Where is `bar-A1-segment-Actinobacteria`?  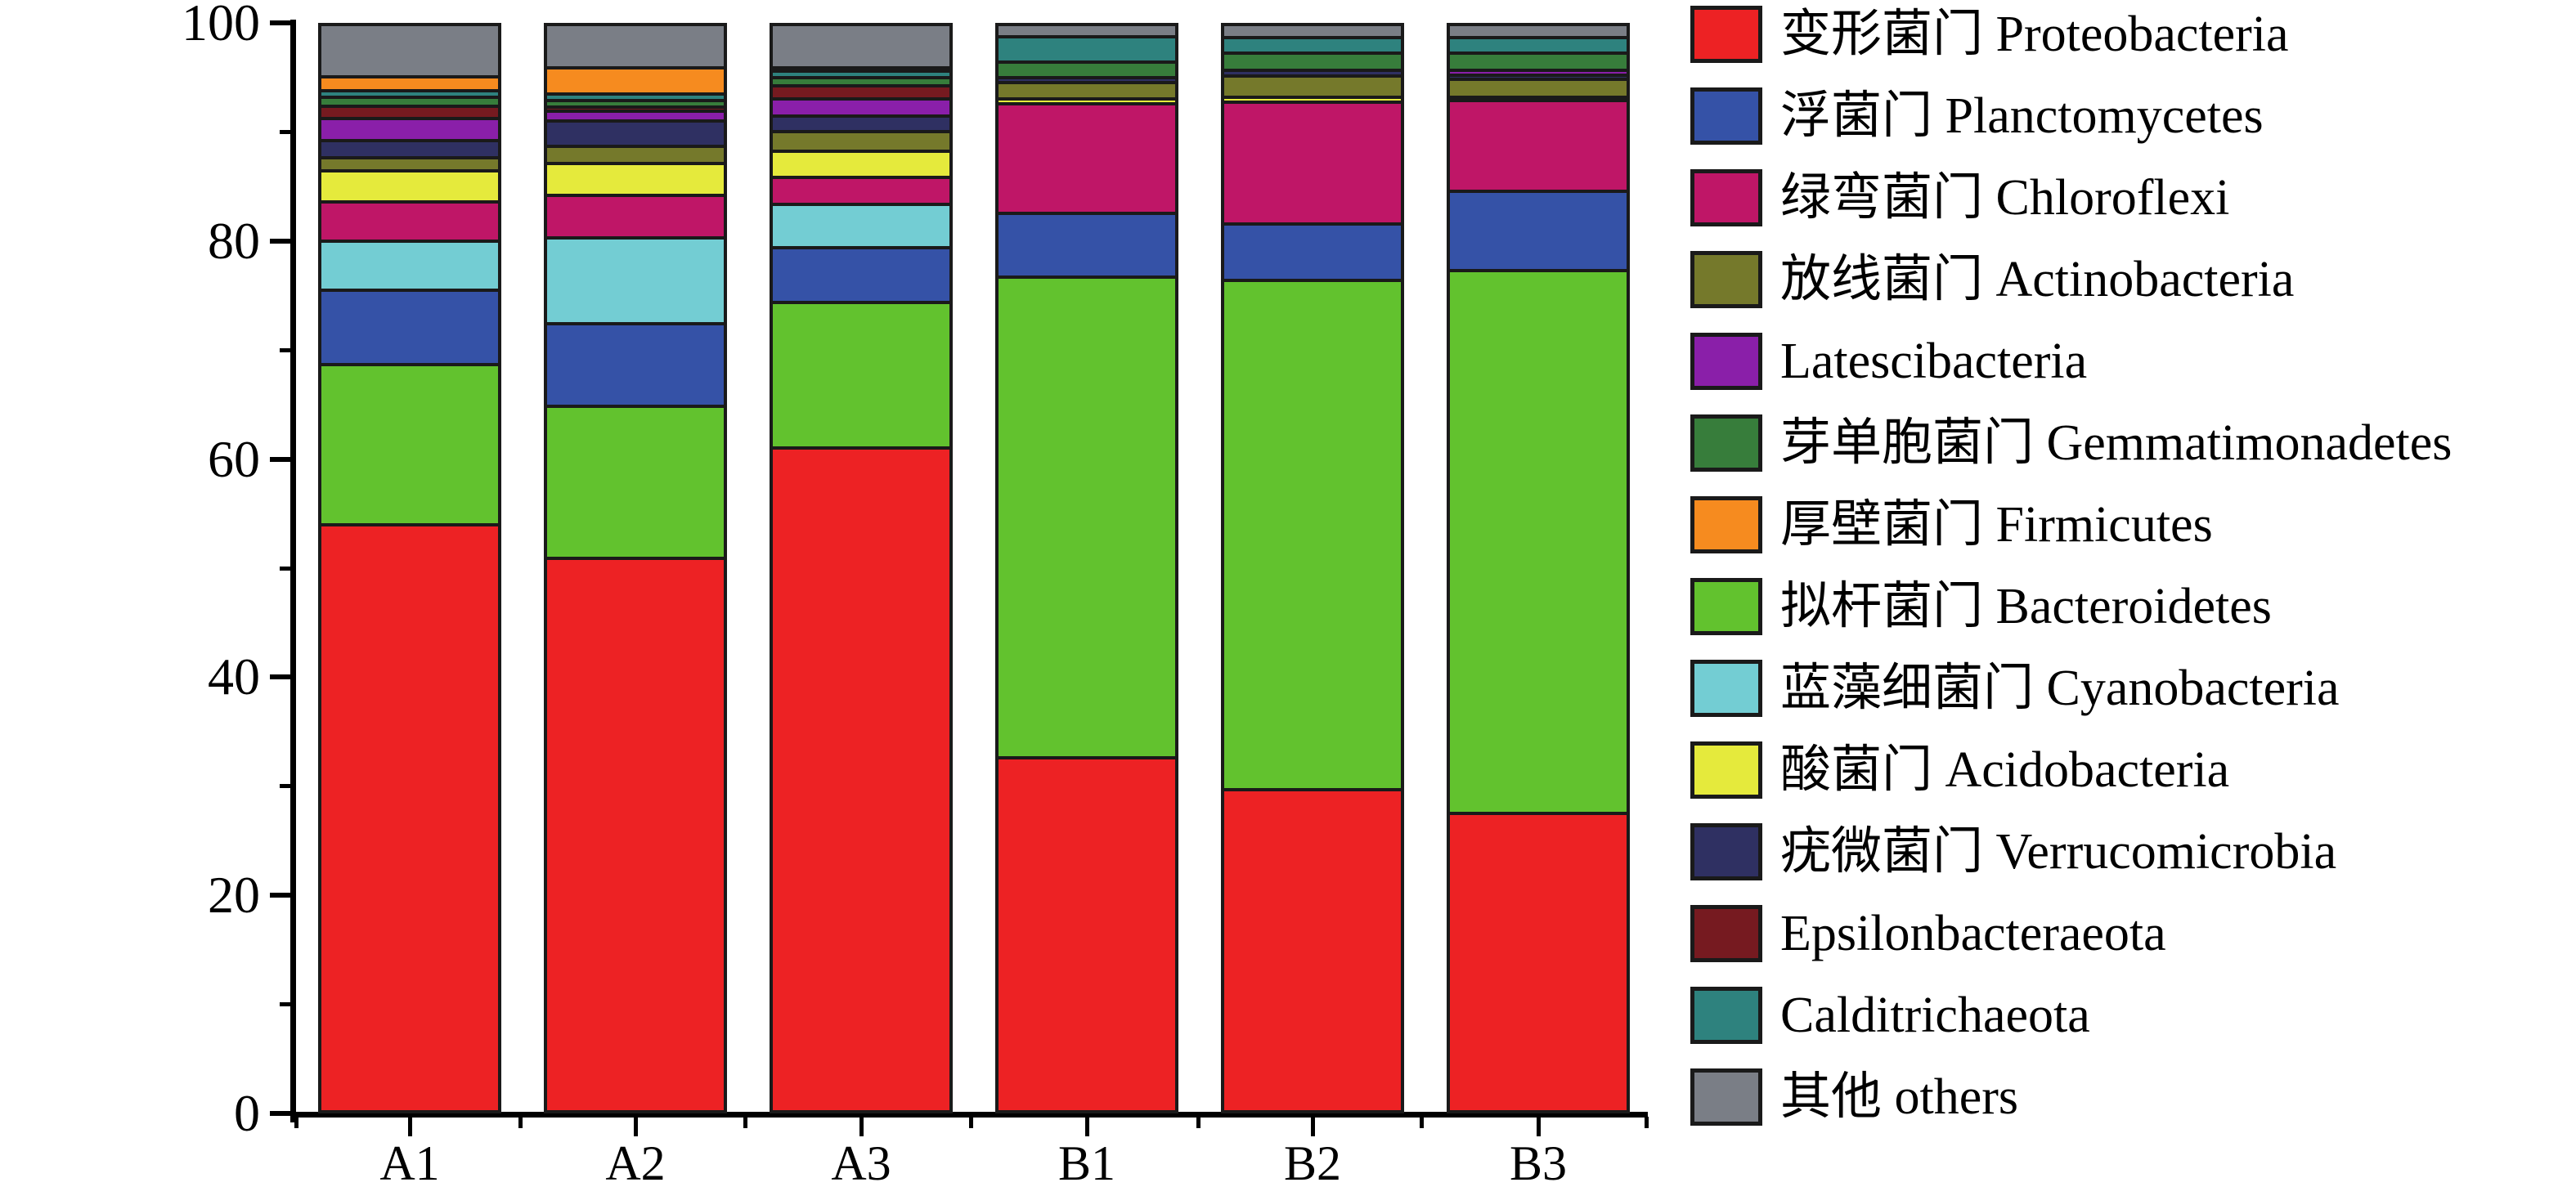 bar-A1-segment-Actinobacteria is located at coordinates (409, 165).